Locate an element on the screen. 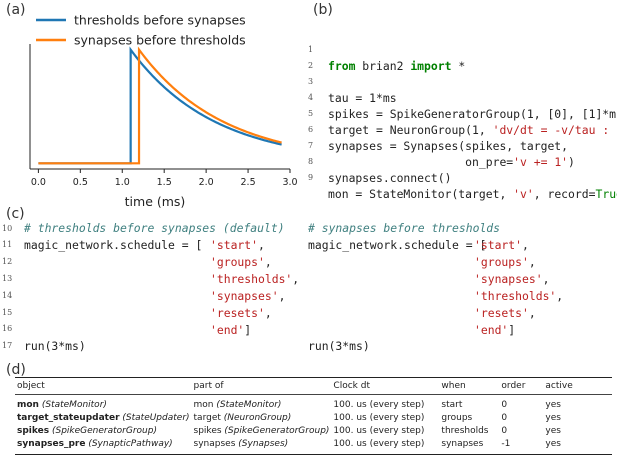  code-text: mon = StateMonitor(target, is located at coordinates (421, 194).